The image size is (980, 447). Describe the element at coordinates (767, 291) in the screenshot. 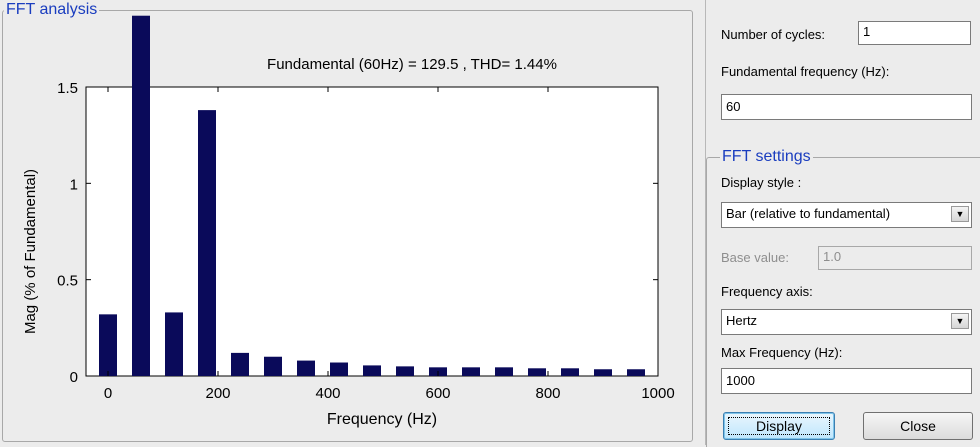

I see `frequency-axis-label: Frequency axis:` at that location.